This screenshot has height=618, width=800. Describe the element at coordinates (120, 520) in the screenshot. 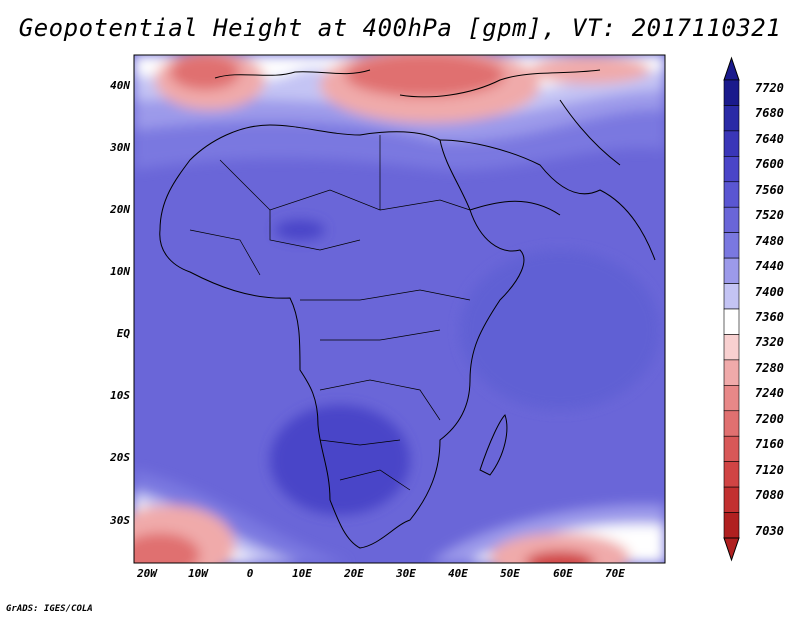

I see `lat-label: 30S` at that location.